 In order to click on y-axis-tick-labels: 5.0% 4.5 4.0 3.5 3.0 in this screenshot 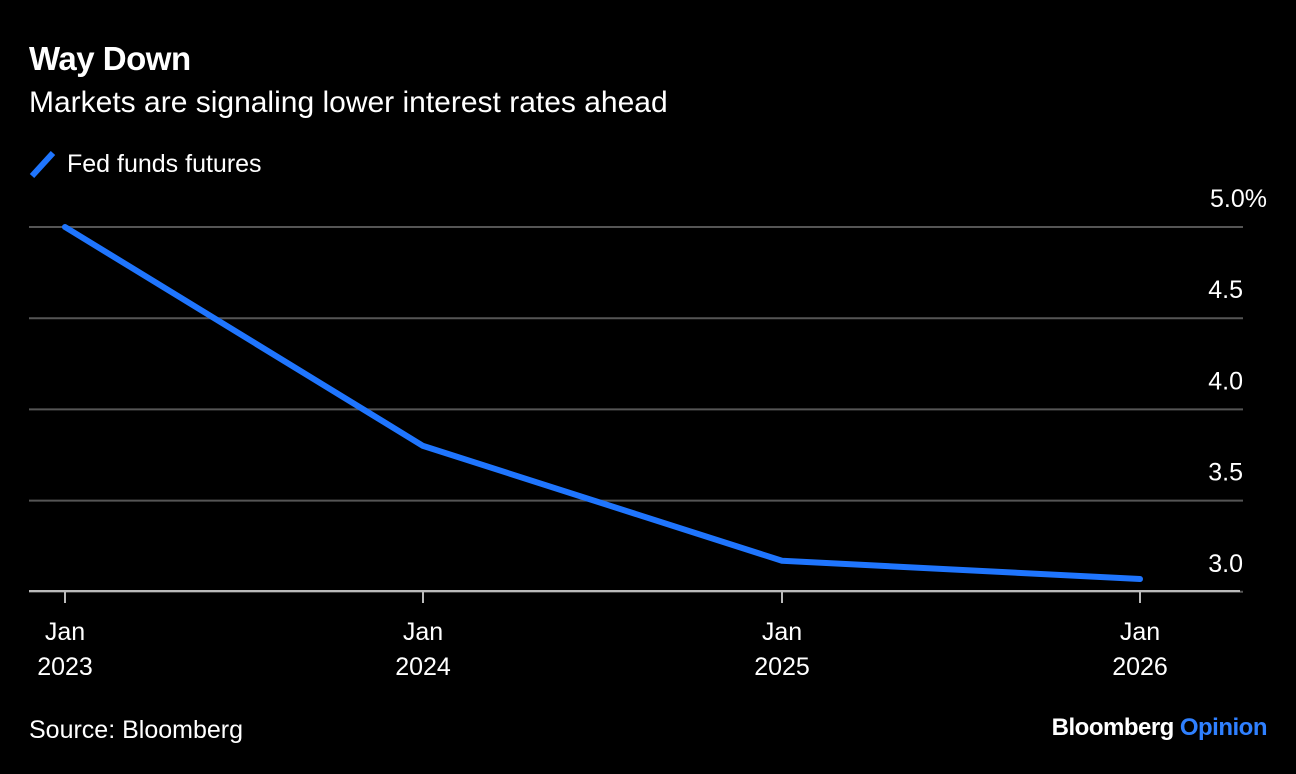, I will do `click(1237, 381)`.